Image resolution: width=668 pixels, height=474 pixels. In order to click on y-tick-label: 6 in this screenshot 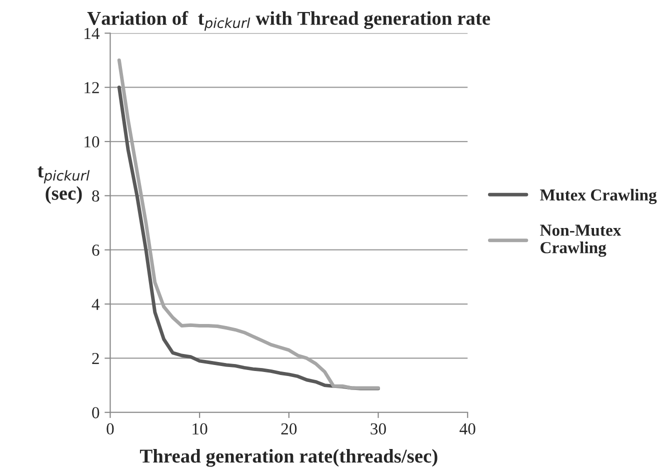, I will do `click(96, 250)`.